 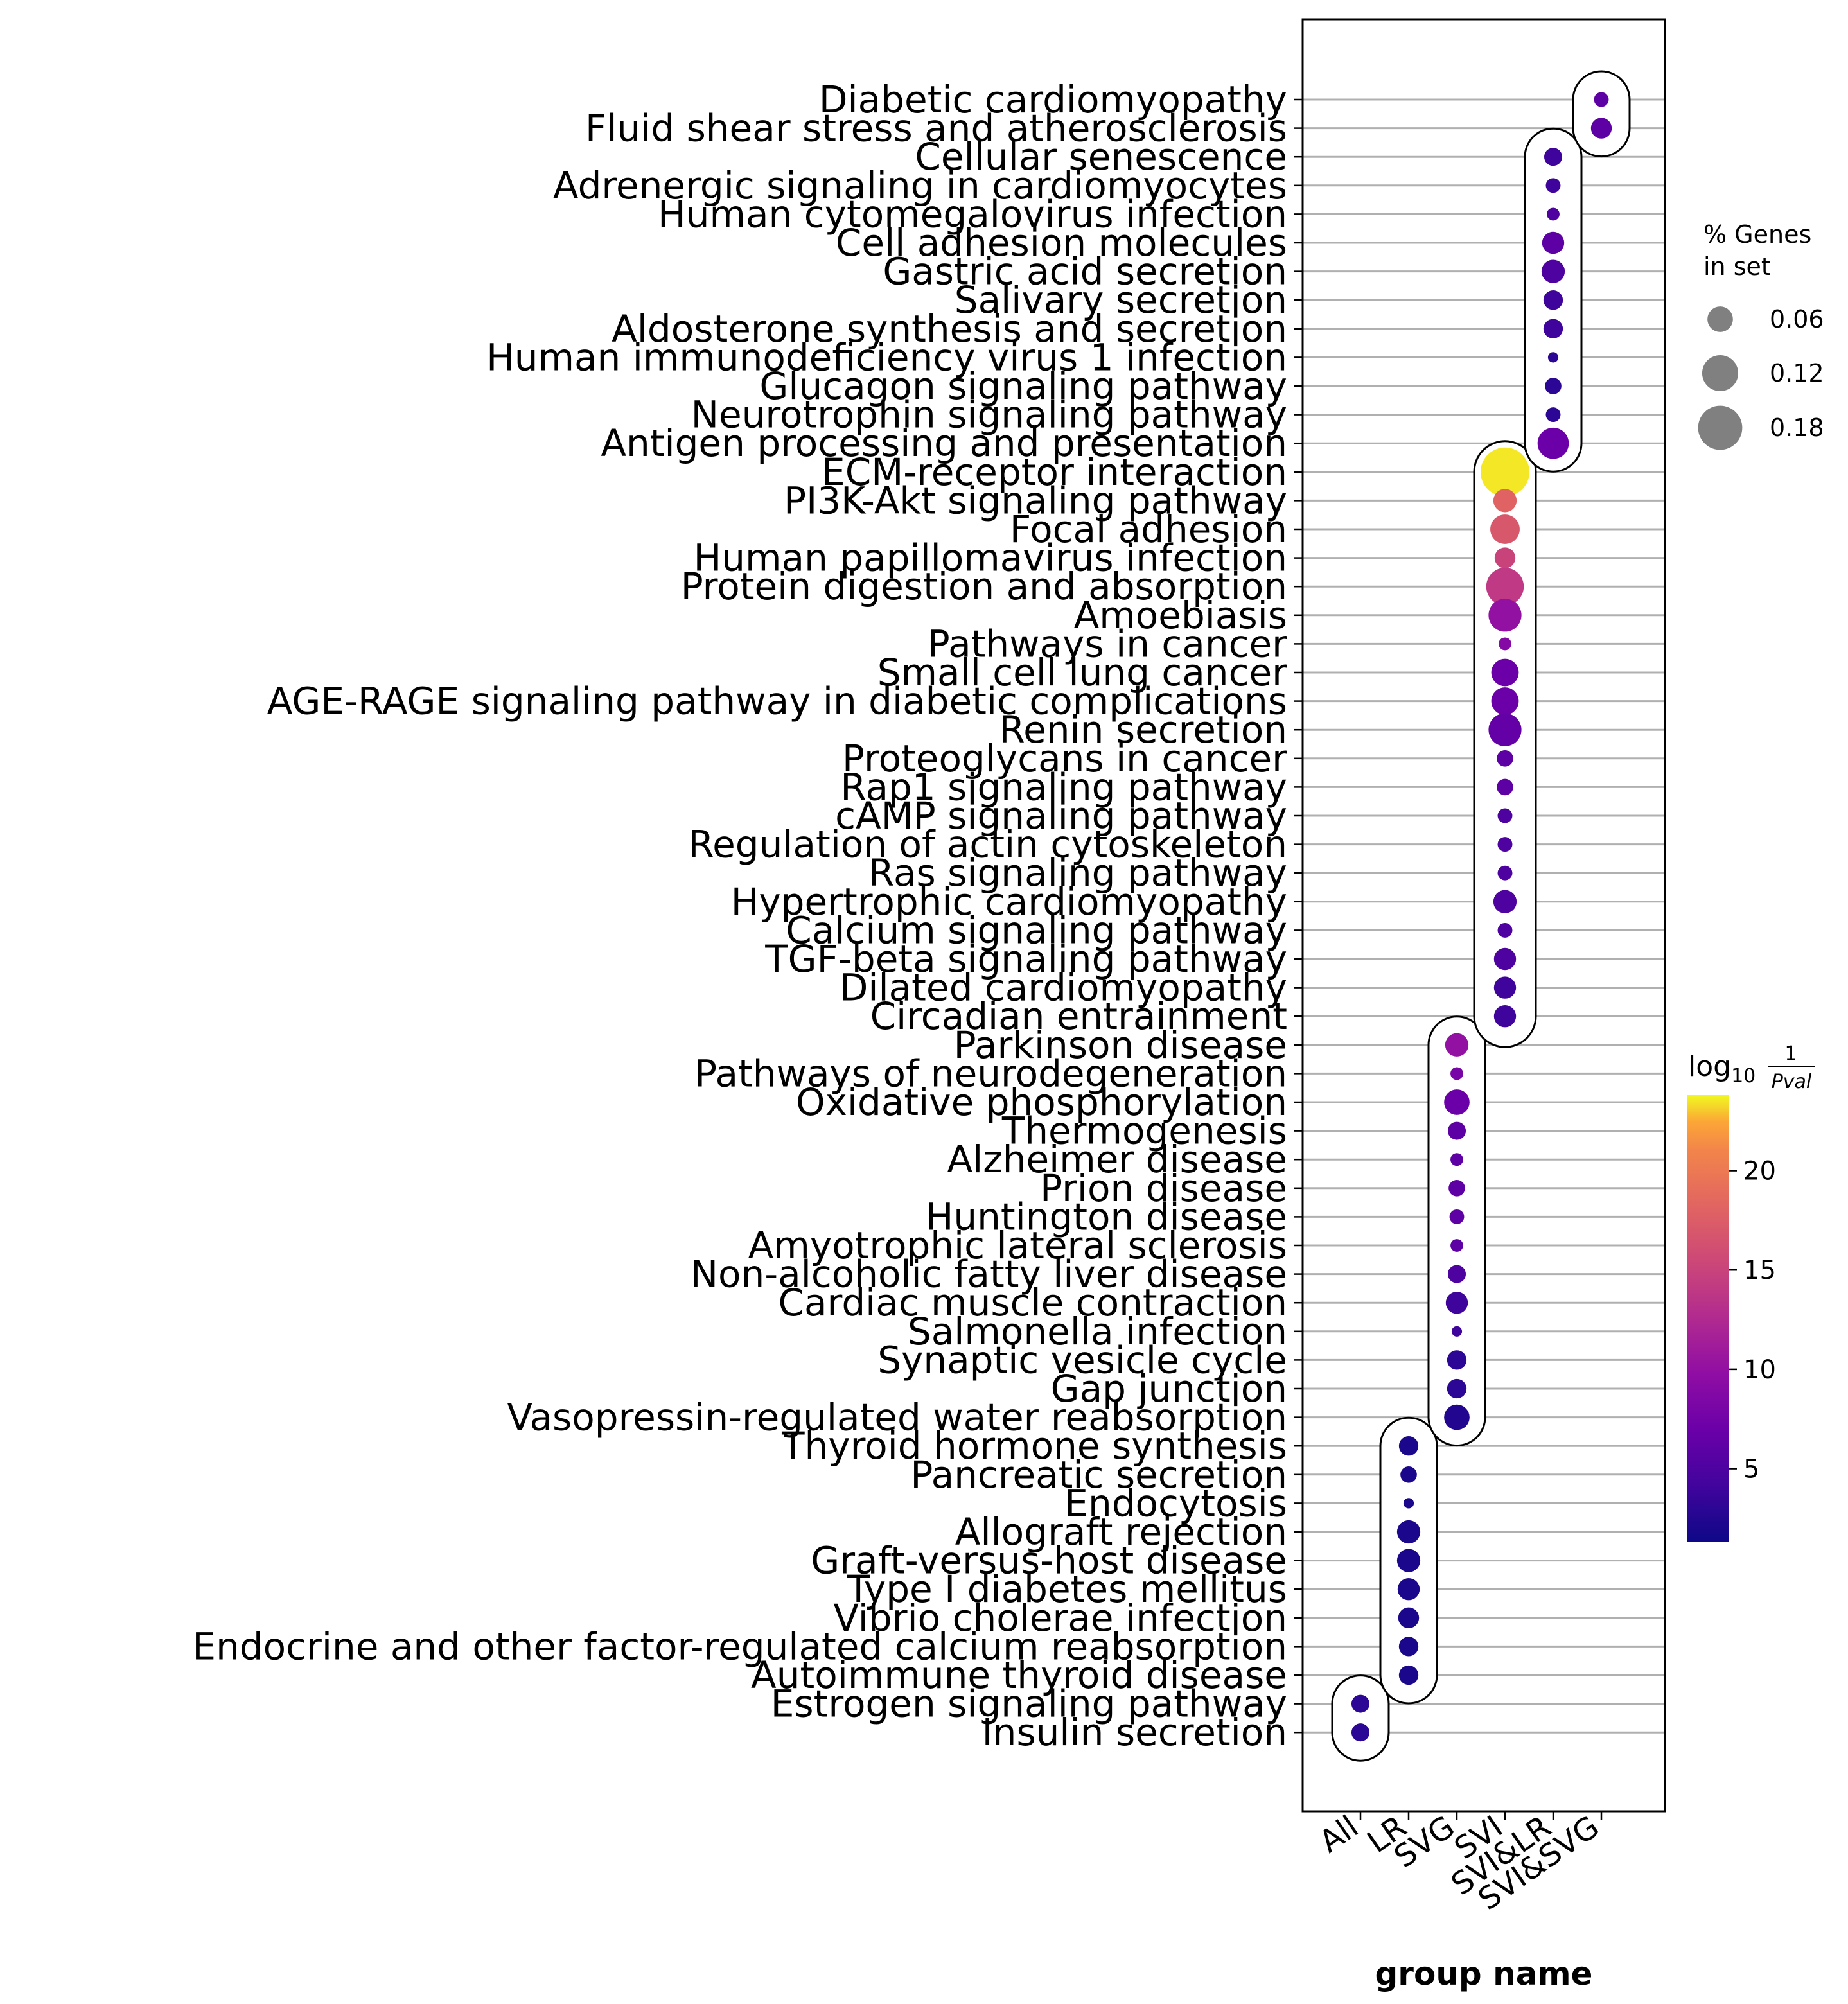 What do you see at coordinates (1505, 845) in the screenshot?
I see `dot-regulation-of-actin-cytoskeleton` at bounding box center [1505, 845].